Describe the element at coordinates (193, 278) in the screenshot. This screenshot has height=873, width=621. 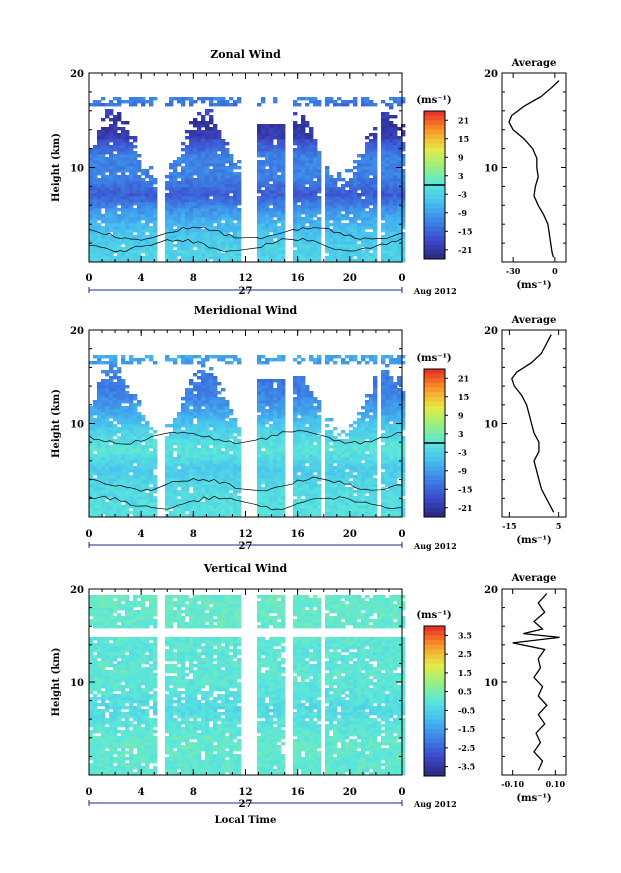
I see `x-tick-label: 8` at that location.